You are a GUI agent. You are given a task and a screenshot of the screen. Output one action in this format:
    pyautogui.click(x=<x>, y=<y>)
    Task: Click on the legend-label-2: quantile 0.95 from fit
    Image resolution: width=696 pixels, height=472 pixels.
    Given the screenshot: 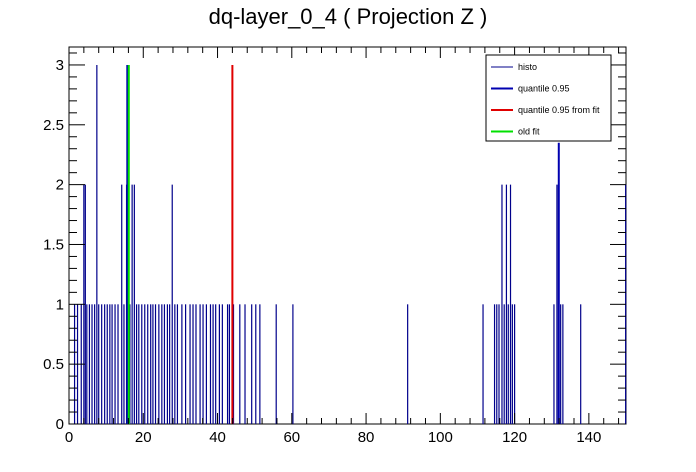 What is the action you would take?
    pyautogui.click(x=559, y=110)
    